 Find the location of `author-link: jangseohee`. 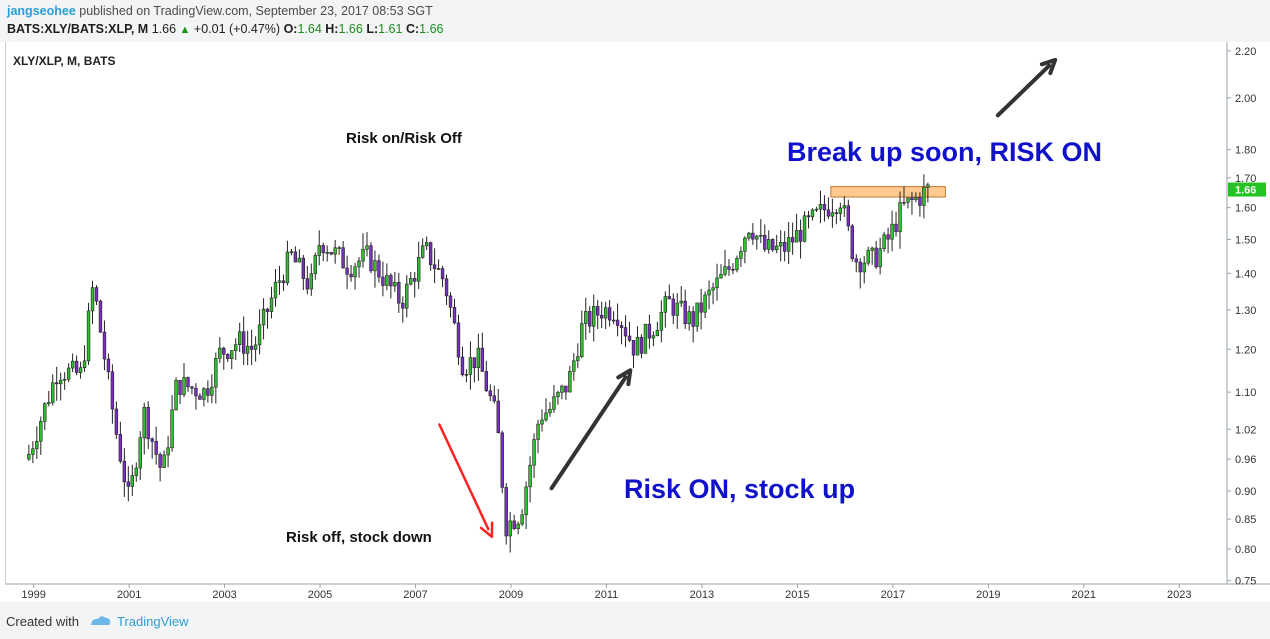

author-link: jangseohee is located at coordinates (41, 11).